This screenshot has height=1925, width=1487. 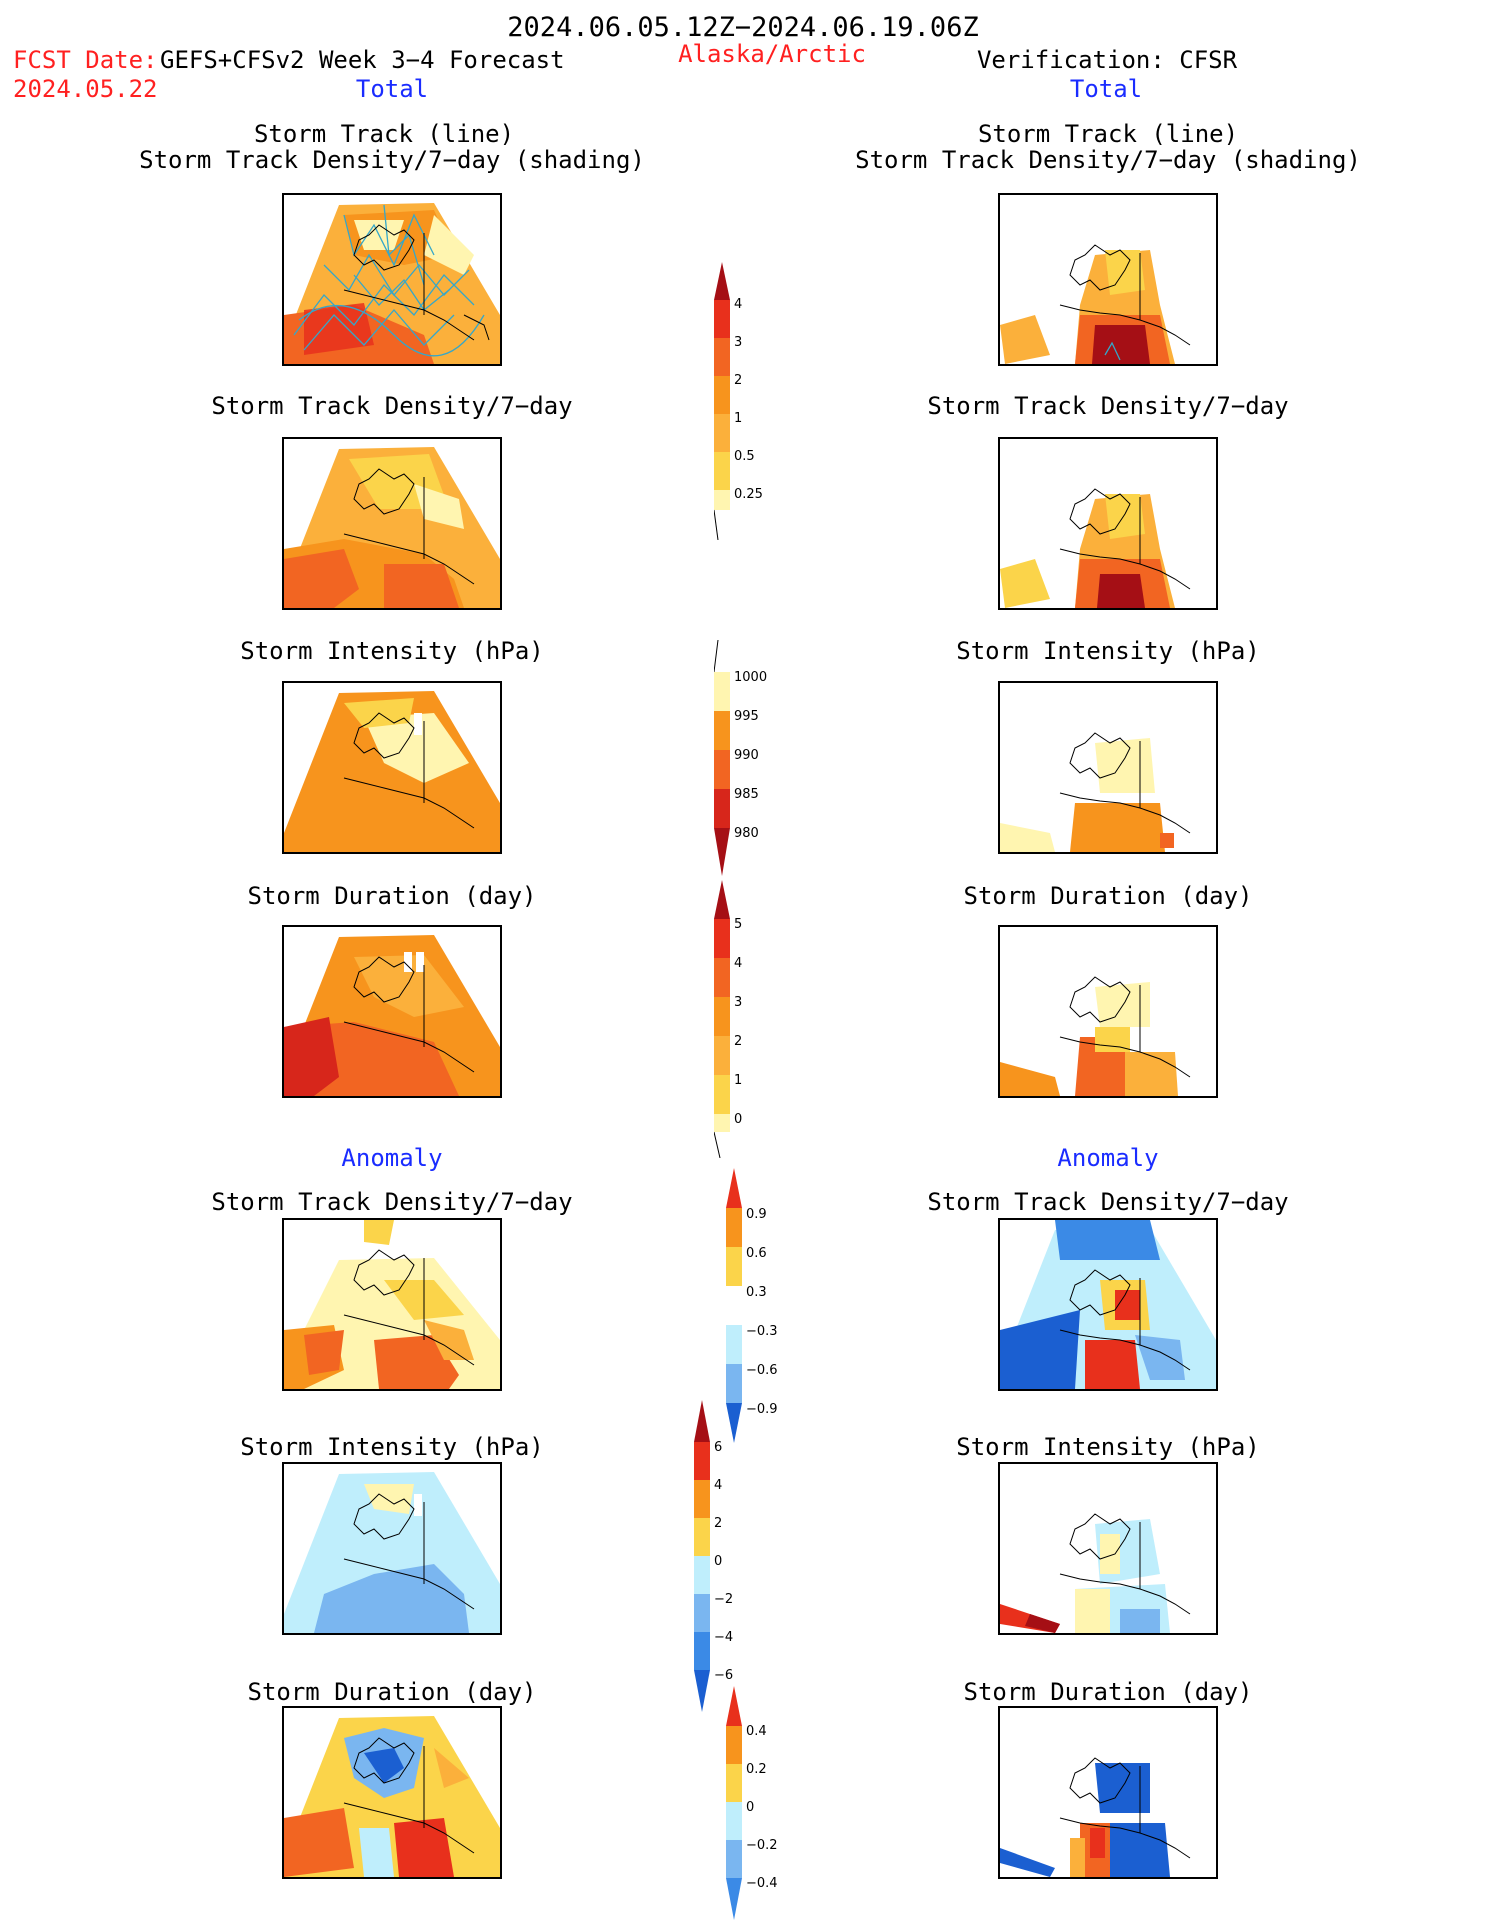 I want to click on intensity-colorbar: 1000 995 990 985 980, so click(x=740, y=758).